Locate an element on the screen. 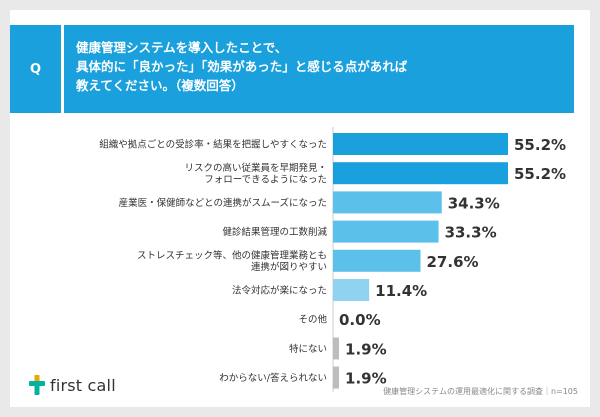 This screenshot has width=600, height=417. survey-source: 健康管理システムの運用最適化に関する調査｜n=105 is located at coordinates (480, 391).